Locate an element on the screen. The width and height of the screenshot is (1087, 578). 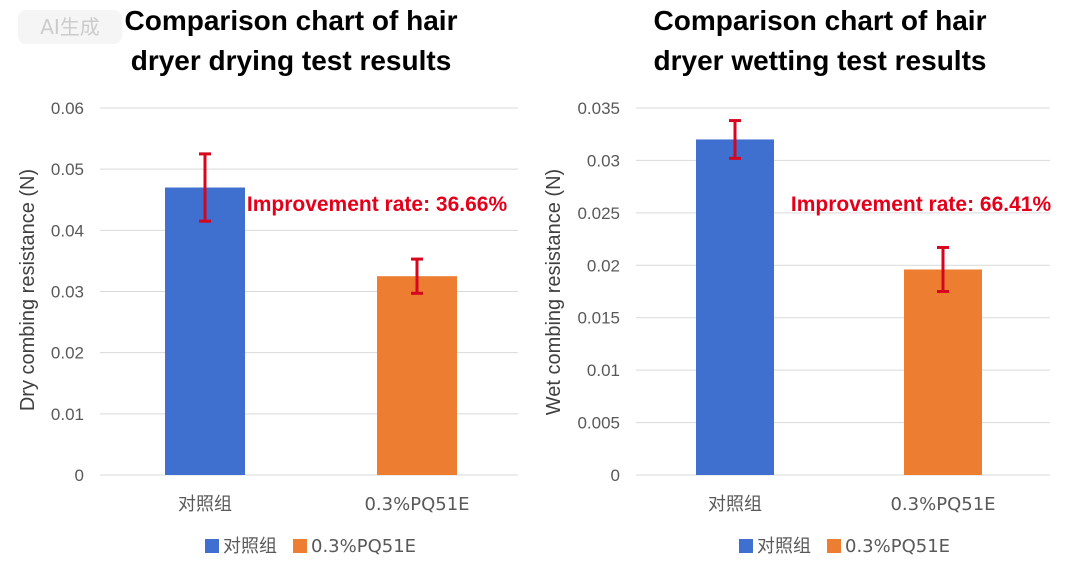
y-tick-label: 0.05 is located at coordinates (67, 169).